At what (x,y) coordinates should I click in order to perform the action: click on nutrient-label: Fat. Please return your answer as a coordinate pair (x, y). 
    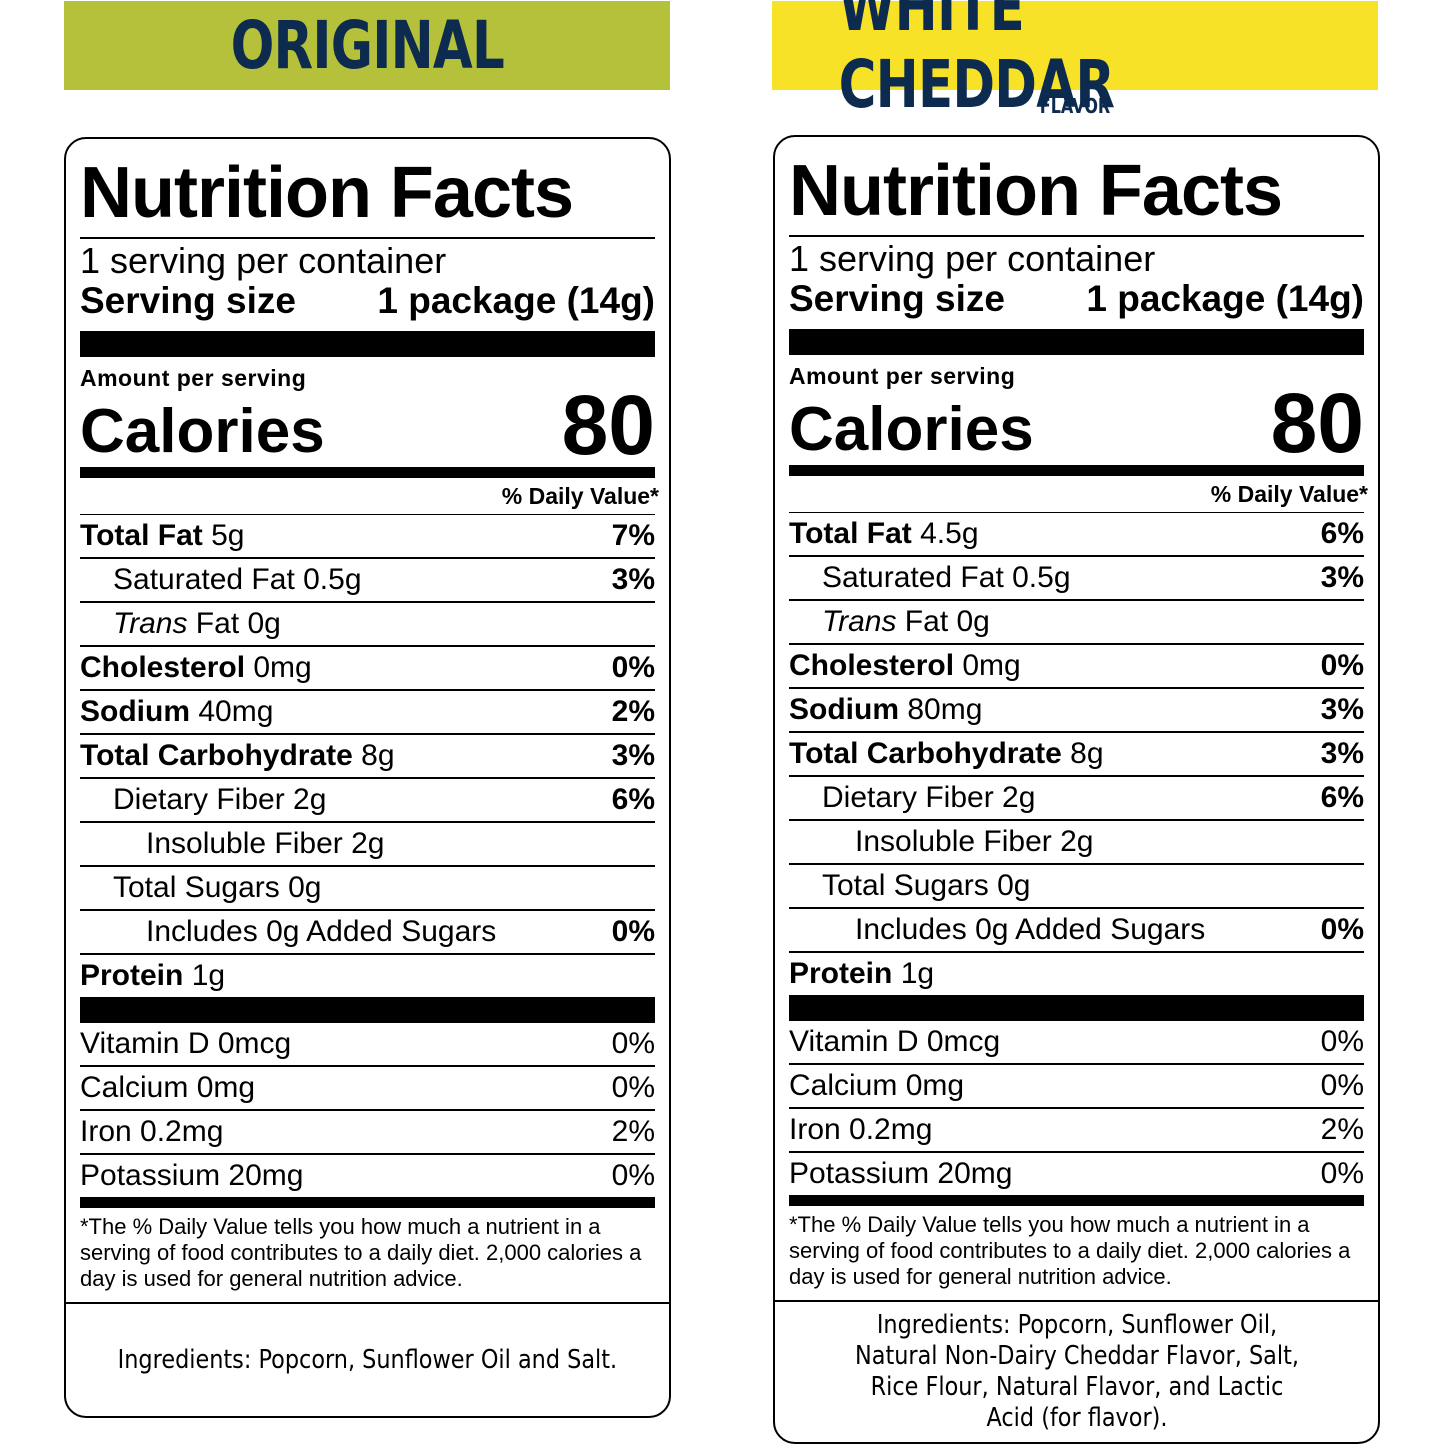
    Looking at the image, I should click on (213, 623).